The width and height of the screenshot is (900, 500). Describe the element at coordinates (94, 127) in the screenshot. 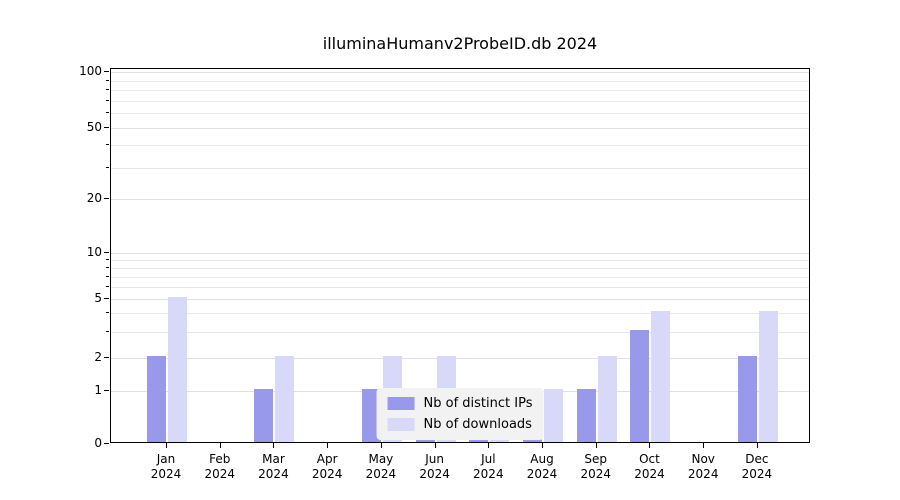

I see `y-tick-label: 50` at that location.